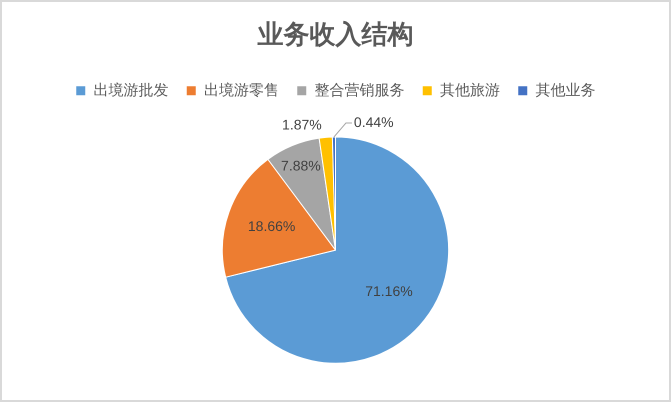 Image resolution: width=671 pixels, height=402 pixels. What do you see at coordinates (374, 122) in the screenshot?
I see `data-label: 0.44%` at bounding box center [374, 122].